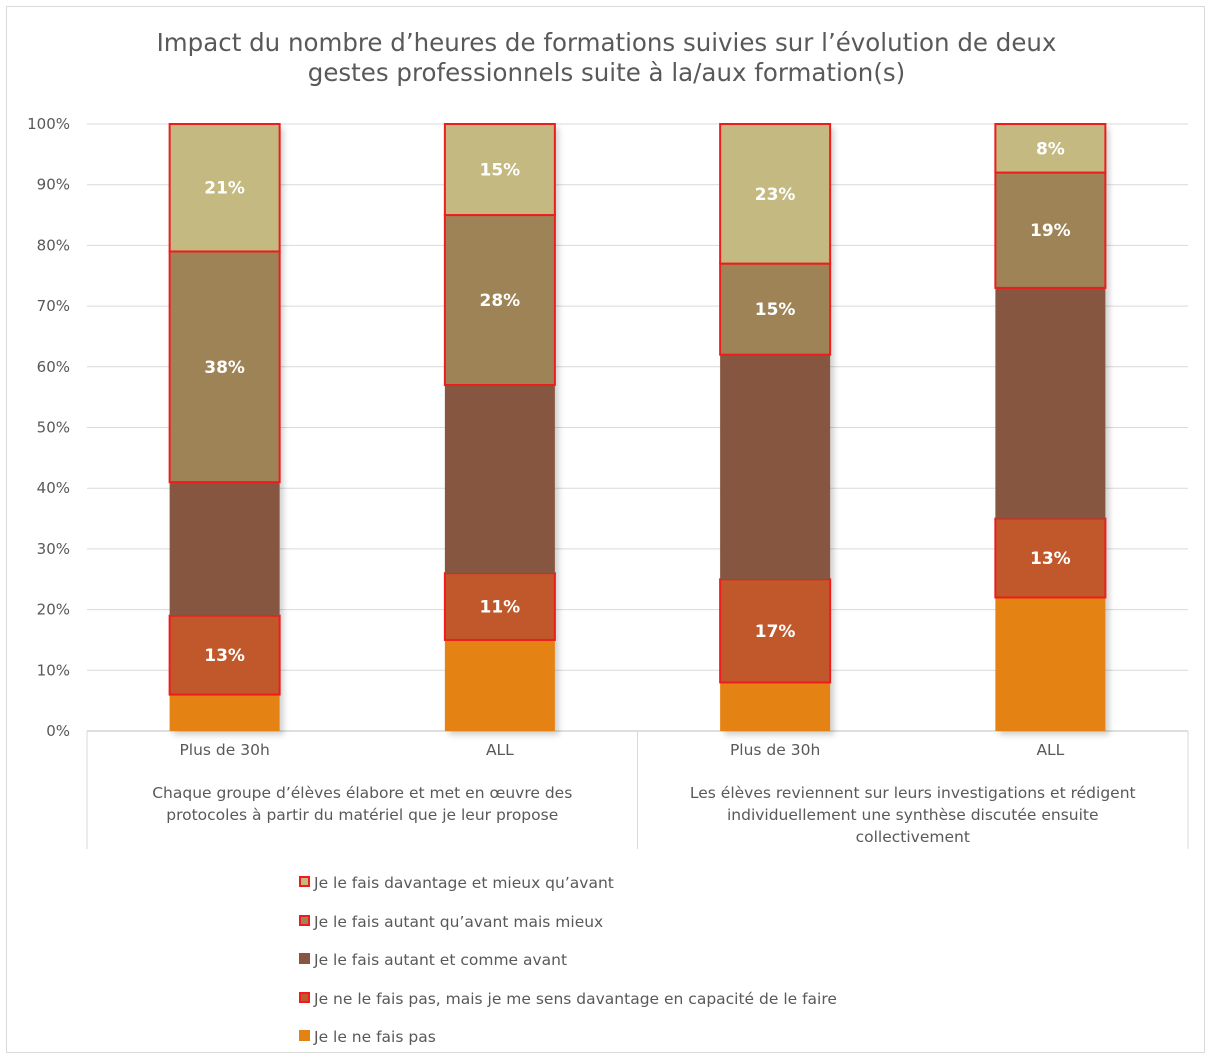 This screenshot has width=1213, height=1061. I want to click on y-tick-label: 20%, so click(53, 610).